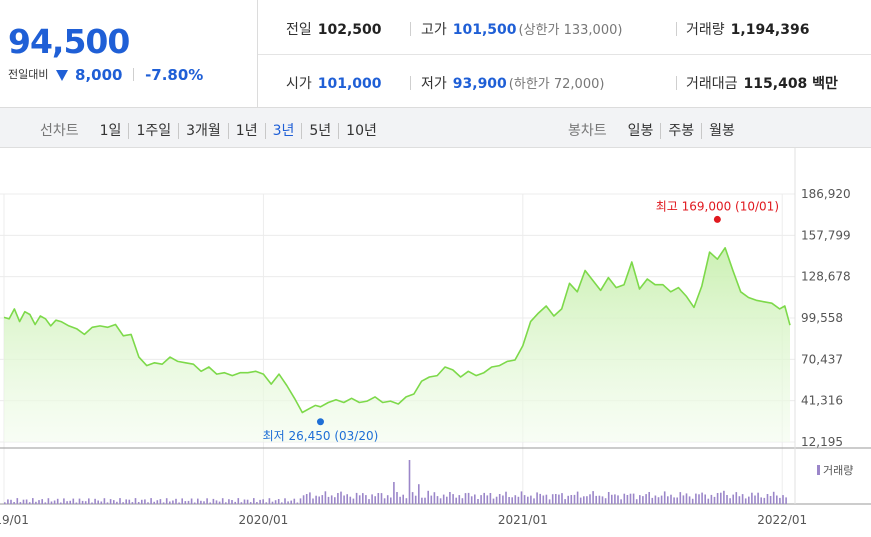 This screenshot has width=871, height=537. What do you see at coordinates (283, 131) in the screenshot?
I see `period-3y: 3년` at bounding box center [283, 131].